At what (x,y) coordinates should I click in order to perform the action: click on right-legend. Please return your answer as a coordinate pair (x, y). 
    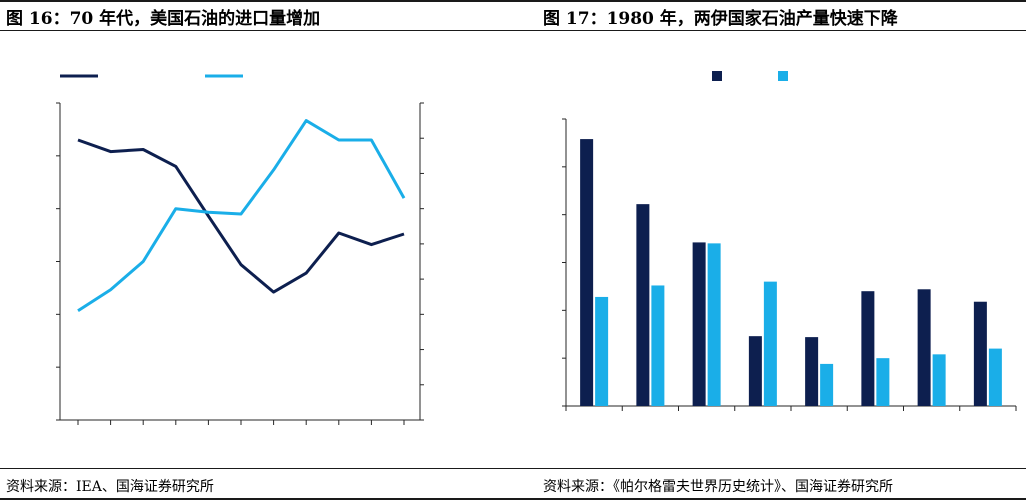
    Looking at the image, I should click on (750, 76).